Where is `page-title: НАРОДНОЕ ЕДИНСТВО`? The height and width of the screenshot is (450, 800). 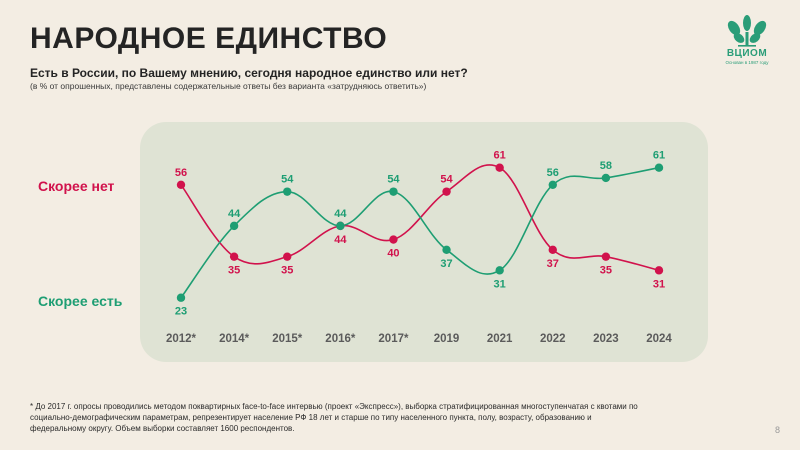 page-title: НАРОДНОЕ ЕДИНСТВО is located at coordinates (209, 38).